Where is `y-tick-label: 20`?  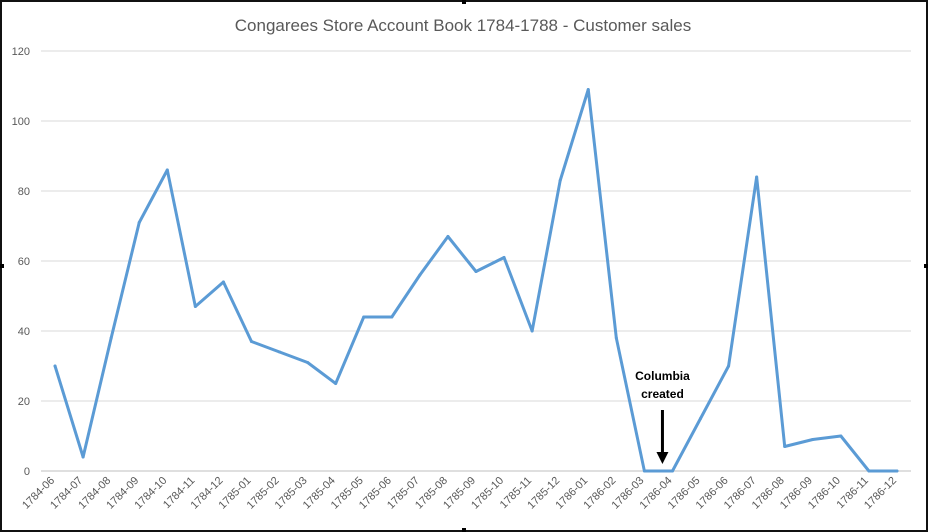
y-tick-label: 20 is located at coordinates (24, 402).